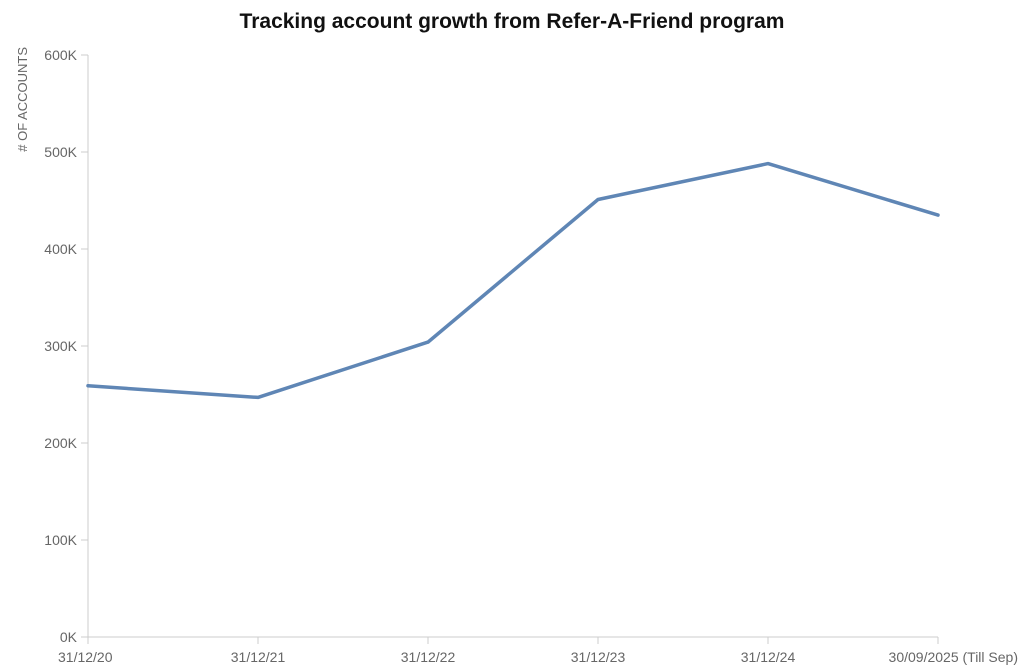 This screenshot has width=1024, height=672. What do you see at coordinates (258, 657) in the screenshot?
I see `x-tick-label: 31/12/21` at bounding box center [258, 657].